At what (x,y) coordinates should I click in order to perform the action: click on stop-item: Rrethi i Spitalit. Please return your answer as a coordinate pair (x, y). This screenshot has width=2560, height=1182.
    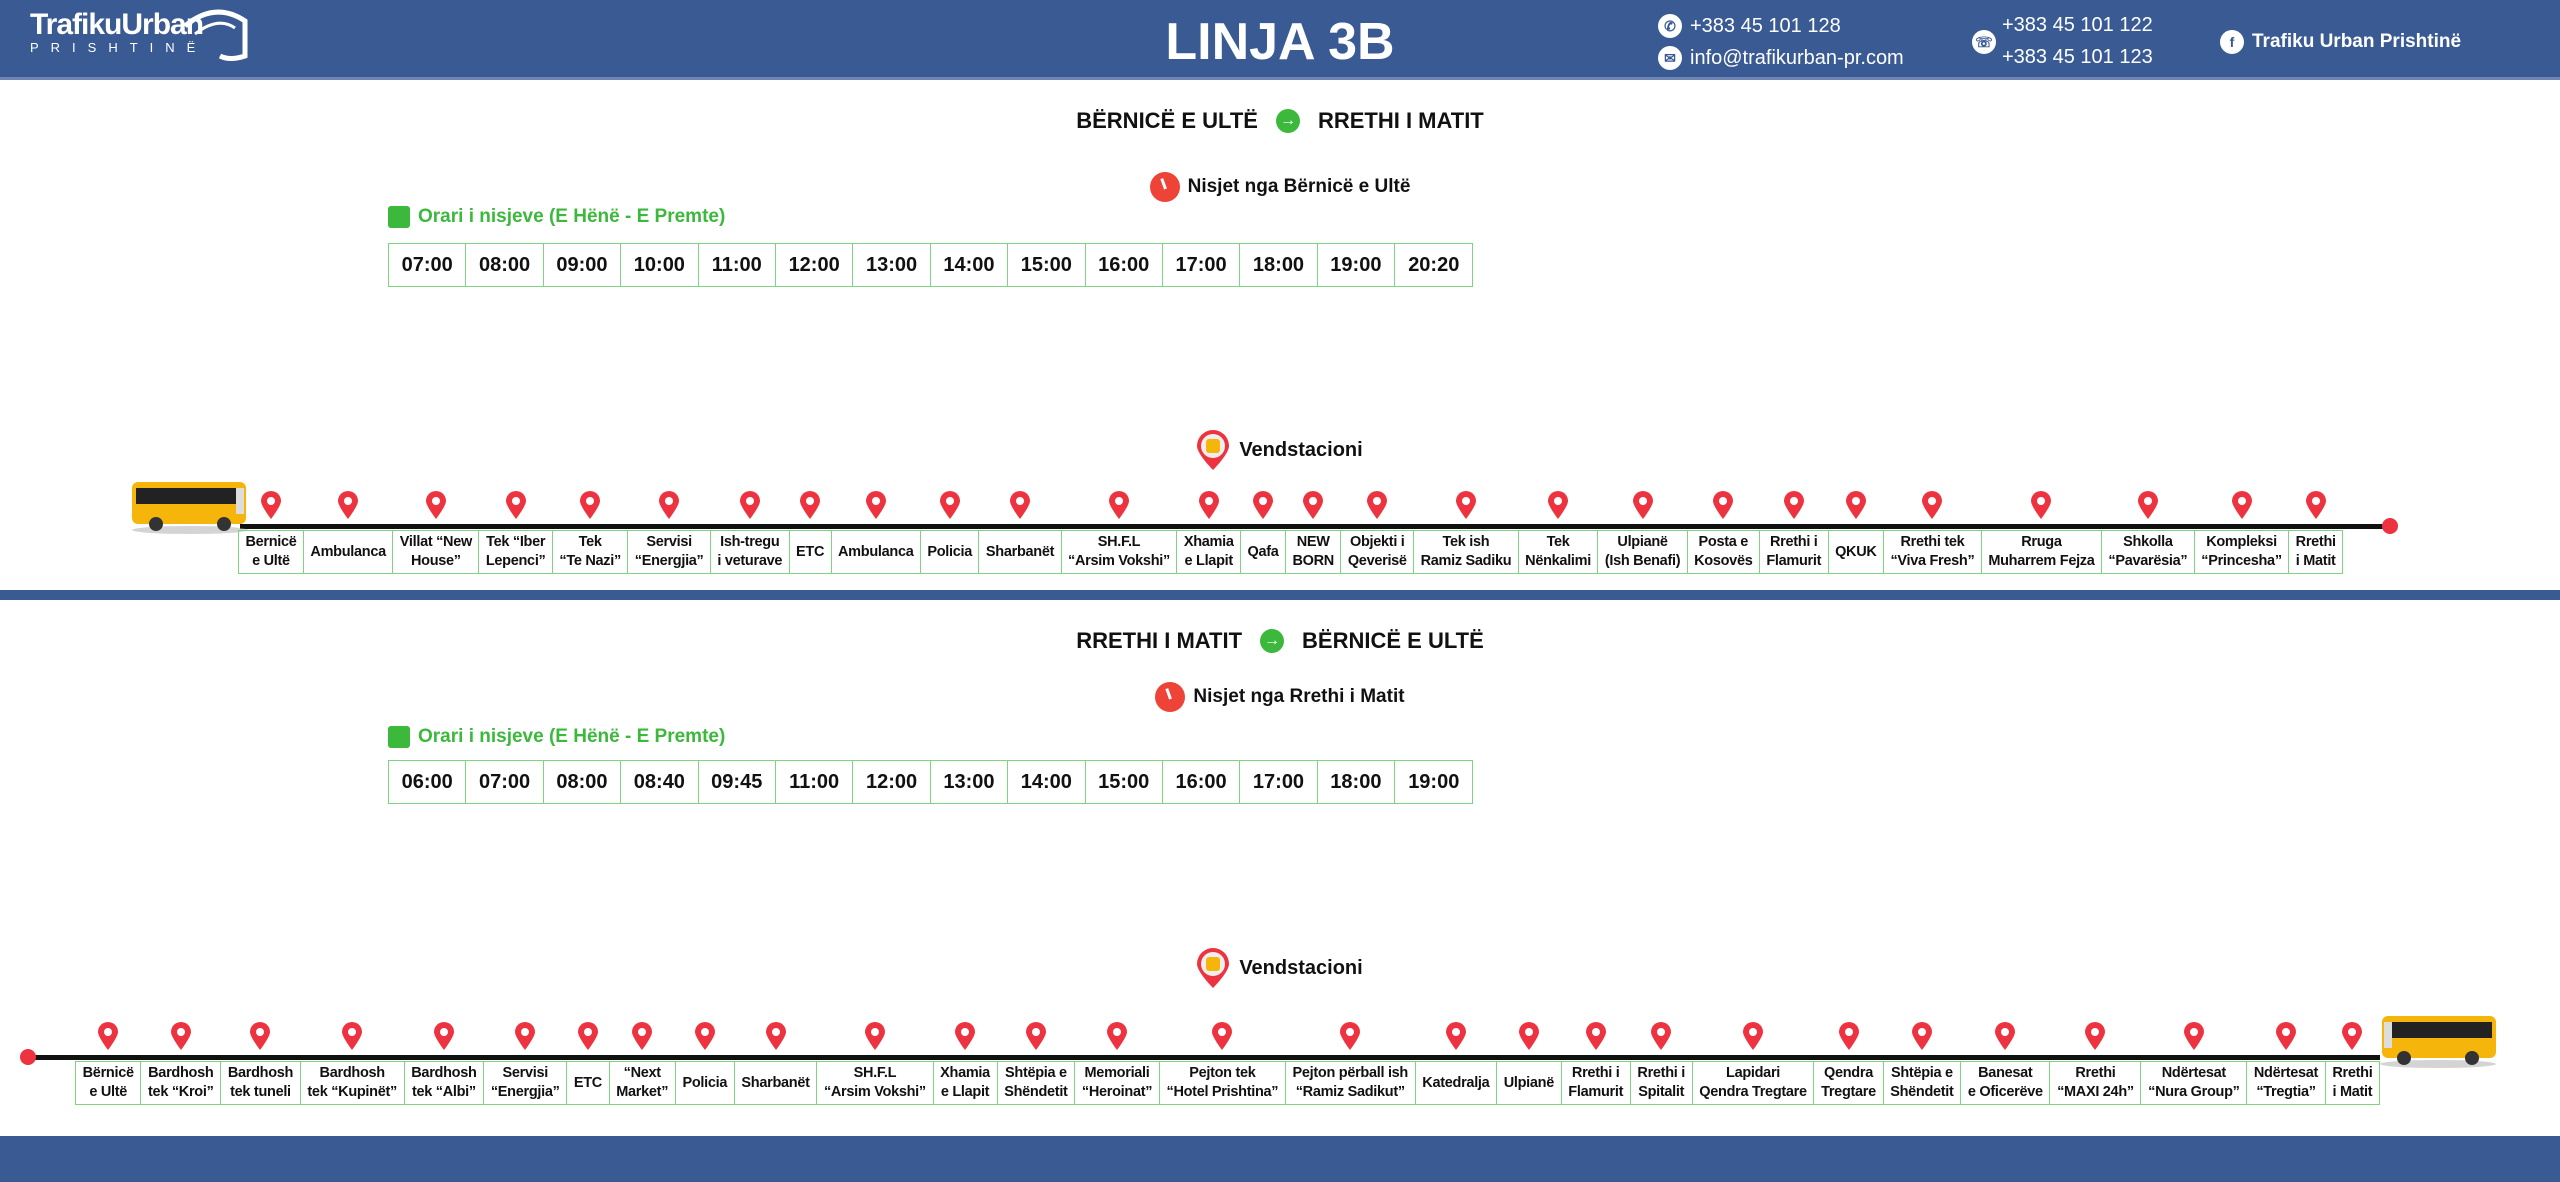
    Looking at the image, I should click on (1660, 1063).